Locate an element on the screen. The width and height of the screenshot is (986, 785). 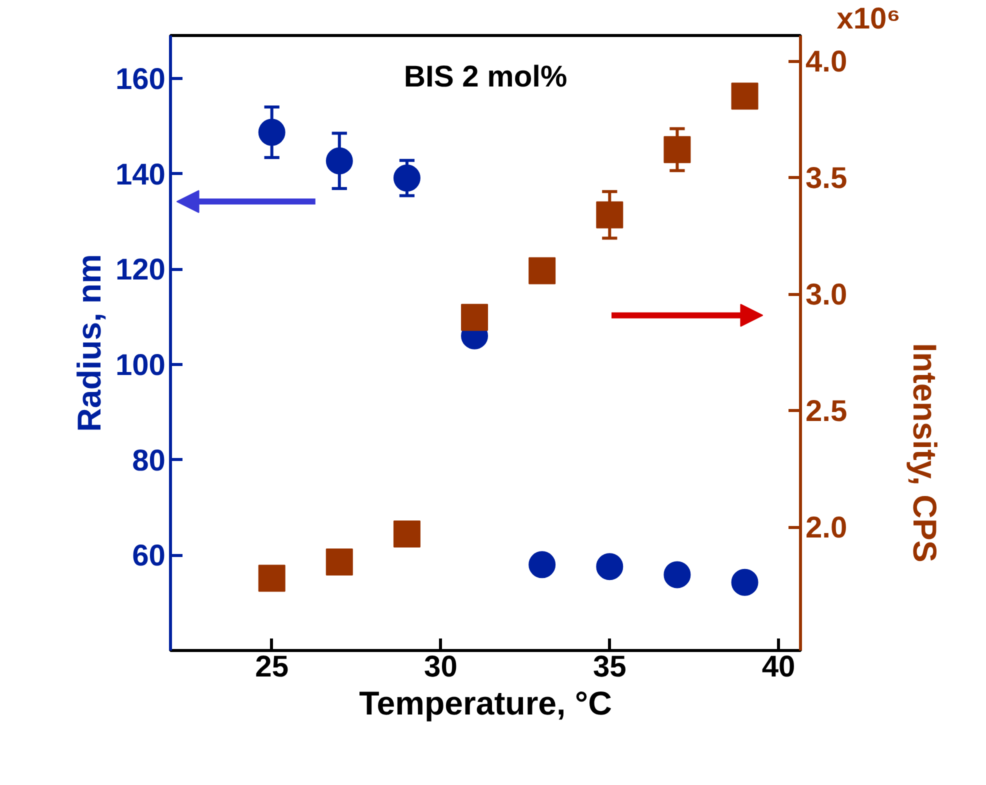
y2-tick-label: 2.0 is located at coordinates (827, 528).